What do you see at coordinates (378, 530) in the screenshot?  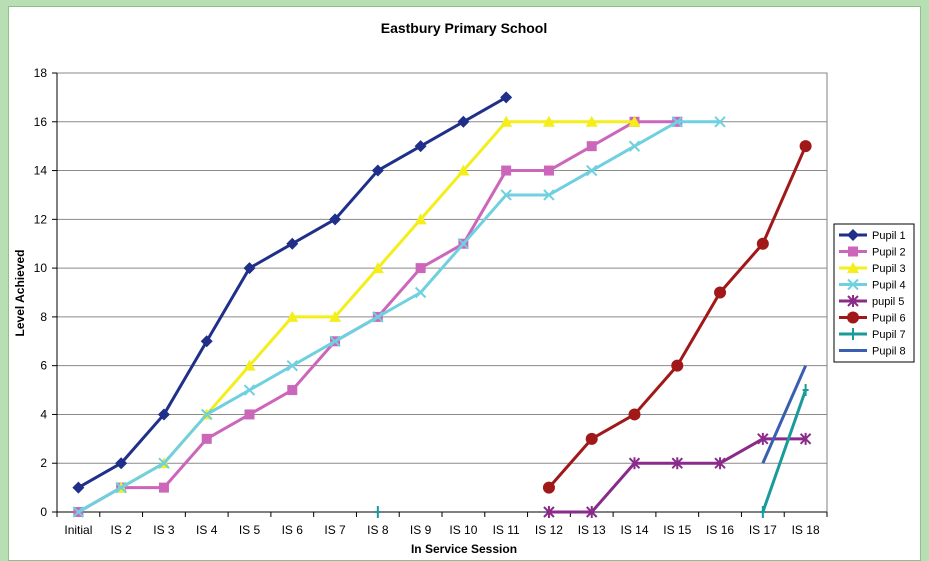 I see `x-tick-label: IS 8` at bounding box center [378, 530].